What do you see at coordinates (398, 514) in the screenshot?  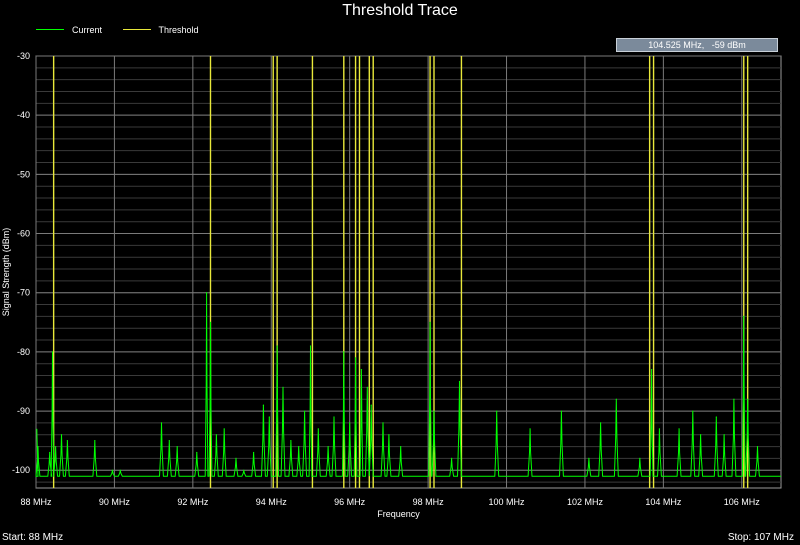 I see `x-axis-label: Frequency` at bounding box center [398, 514].